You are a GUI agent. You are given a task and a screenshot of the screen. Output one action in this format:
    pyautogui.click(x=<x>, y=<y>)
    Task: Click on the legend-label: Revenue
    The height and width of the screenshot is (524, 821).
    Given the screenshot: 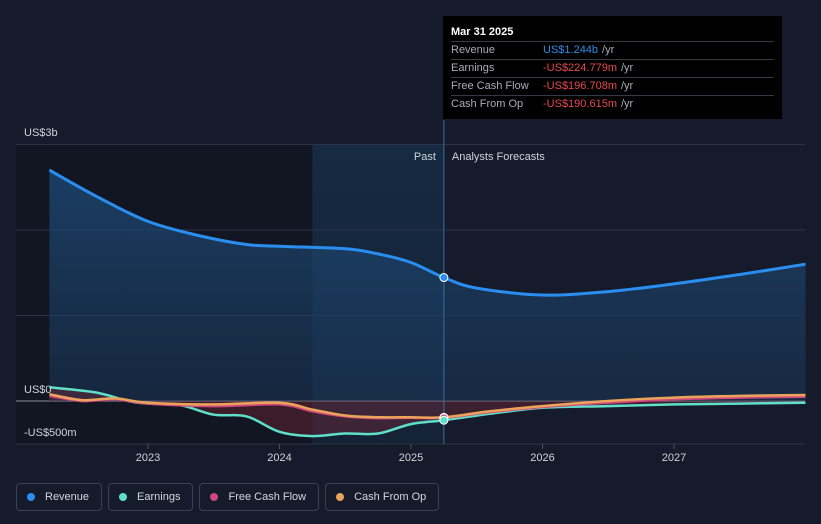 What is the action you would take?
    pyautogui.click(x=67, y=497)
    